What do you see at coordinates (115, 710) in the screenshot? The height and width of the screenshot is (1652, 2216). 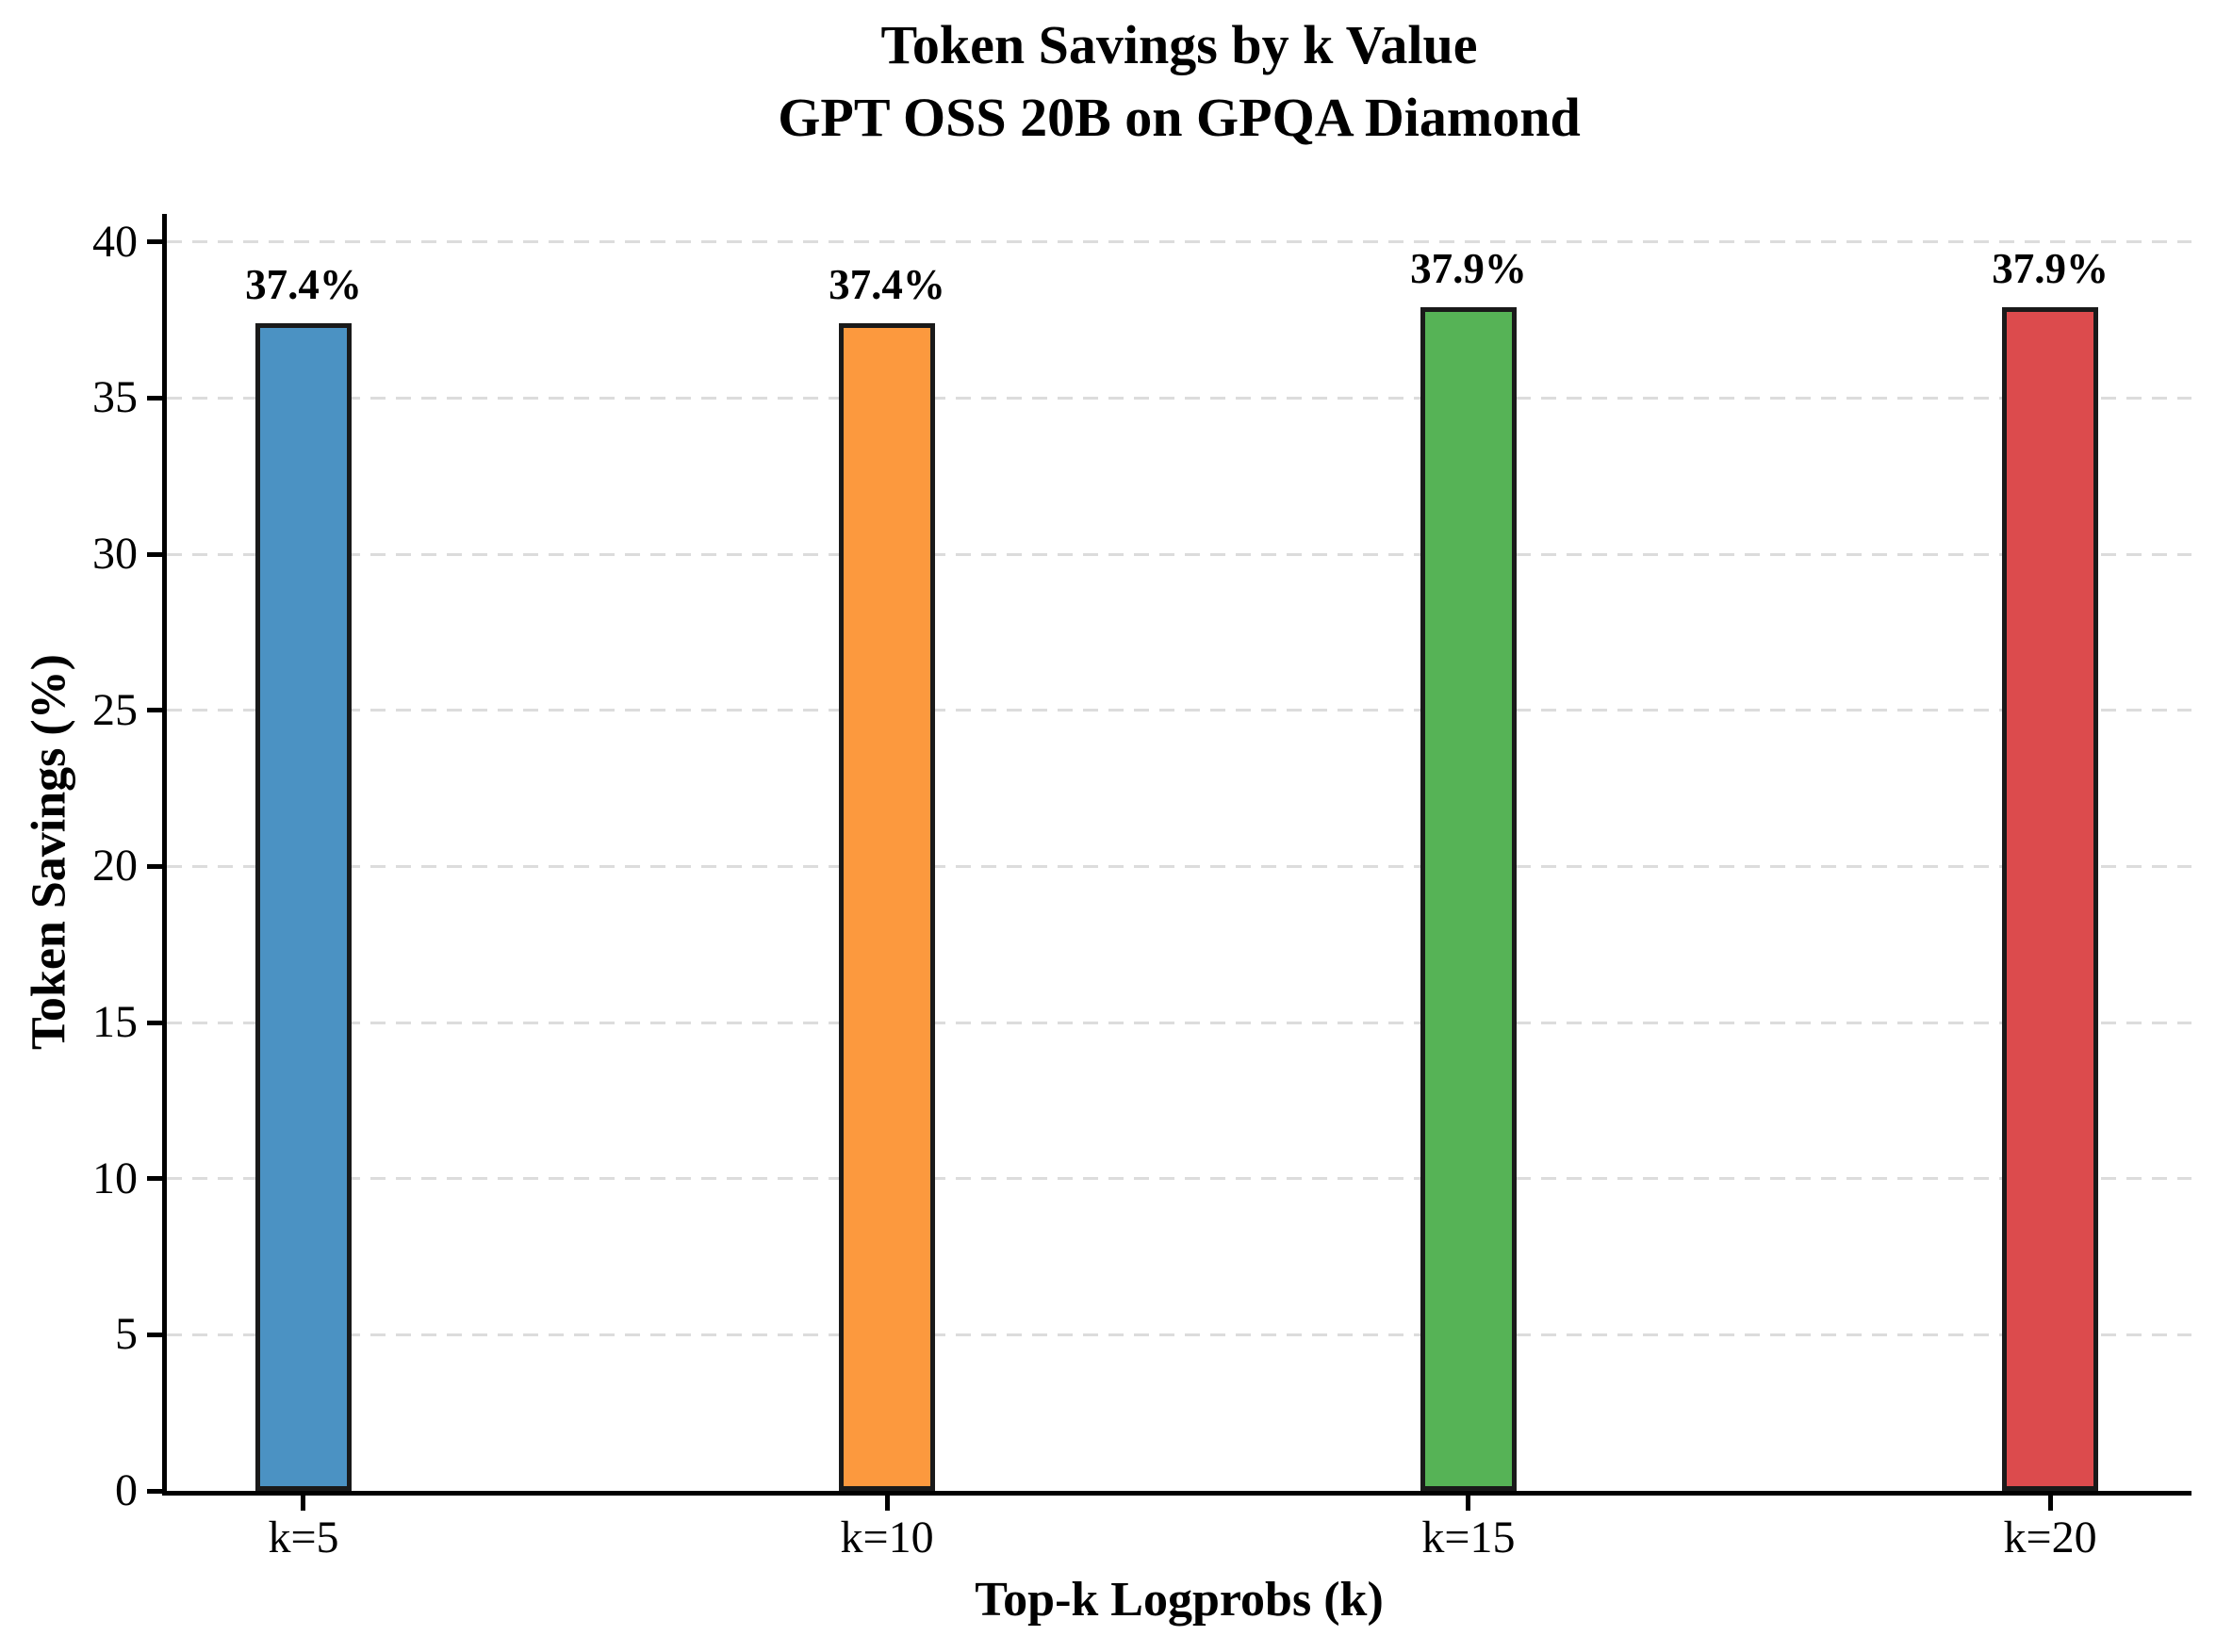 I see `y-tick-label: 25` at bounding box center [115, 710].